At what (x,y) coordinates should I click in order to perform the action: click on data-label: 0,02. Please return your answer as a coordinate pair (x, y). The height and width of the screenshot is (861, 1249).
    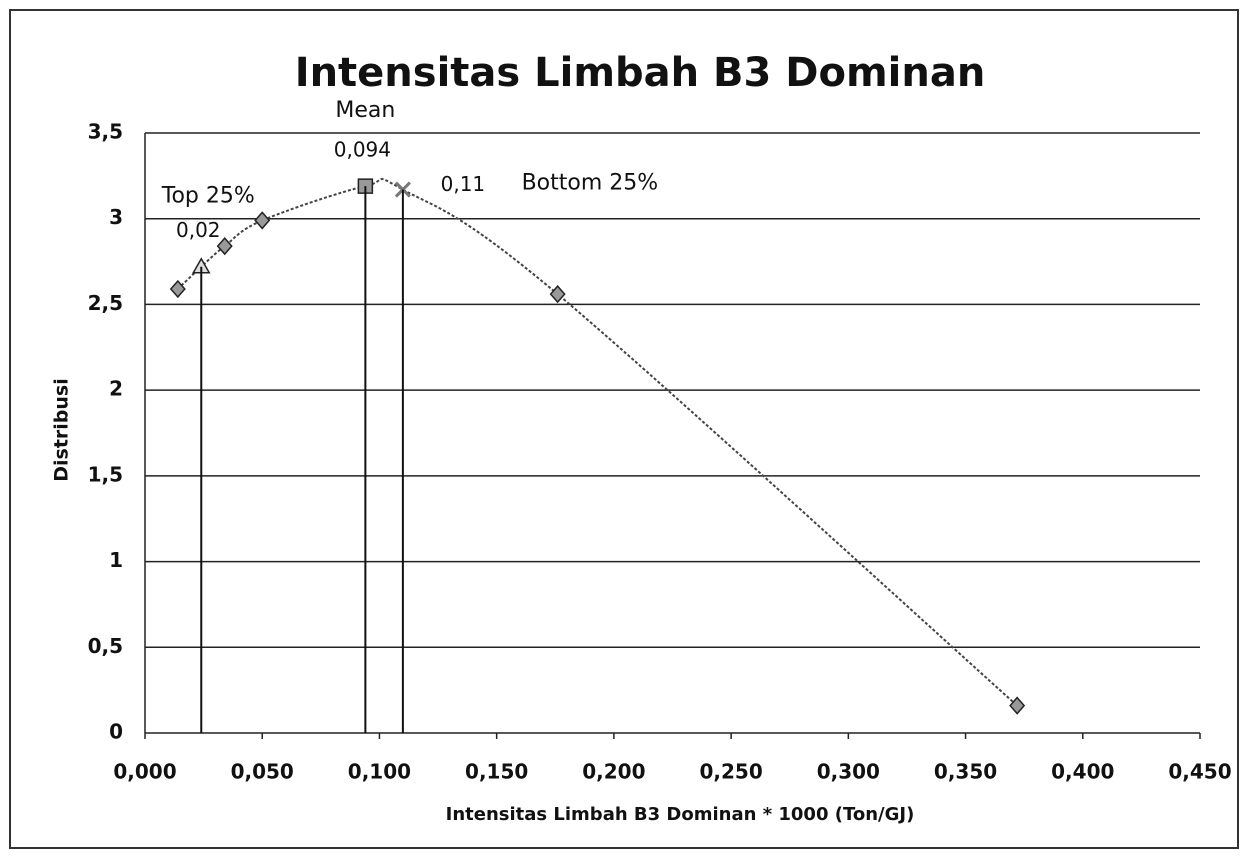
    Looking at the image, I should click on (198, 230).